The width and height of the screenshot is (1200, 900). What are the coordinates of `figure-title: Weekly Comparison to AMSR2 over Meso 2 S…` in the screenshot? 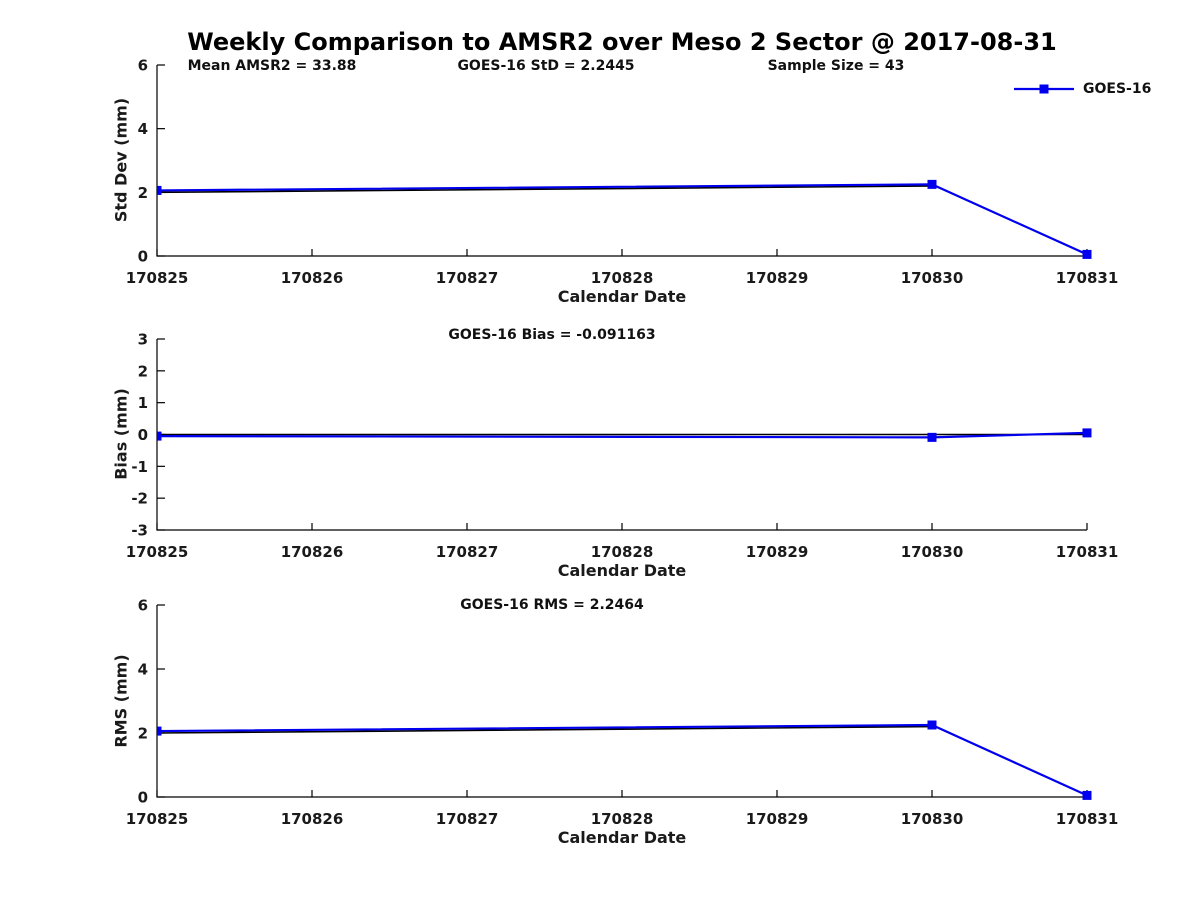 It's located at (622, 42).